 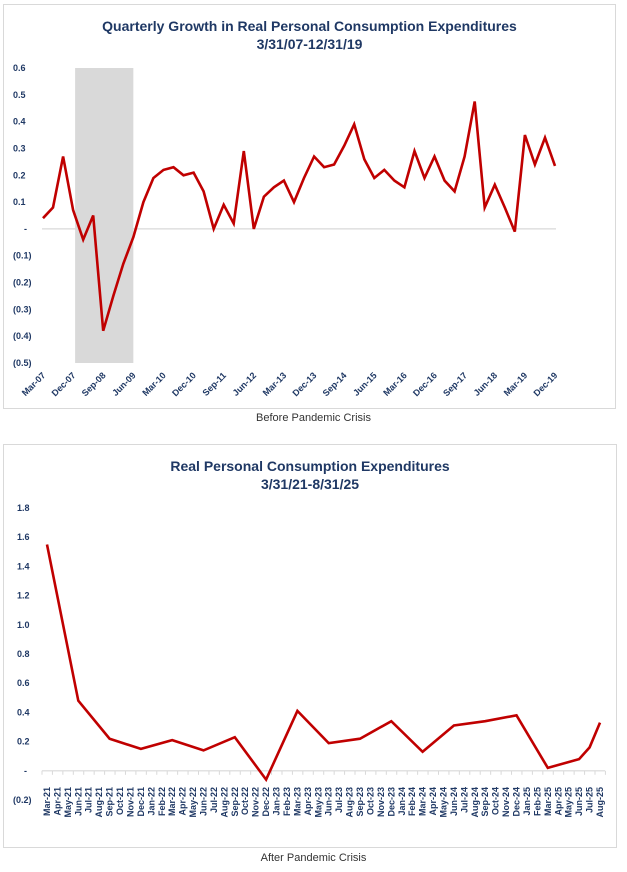 I want to click on chart2-x-tick-label: Jul-23, so click(x=339, y=800).